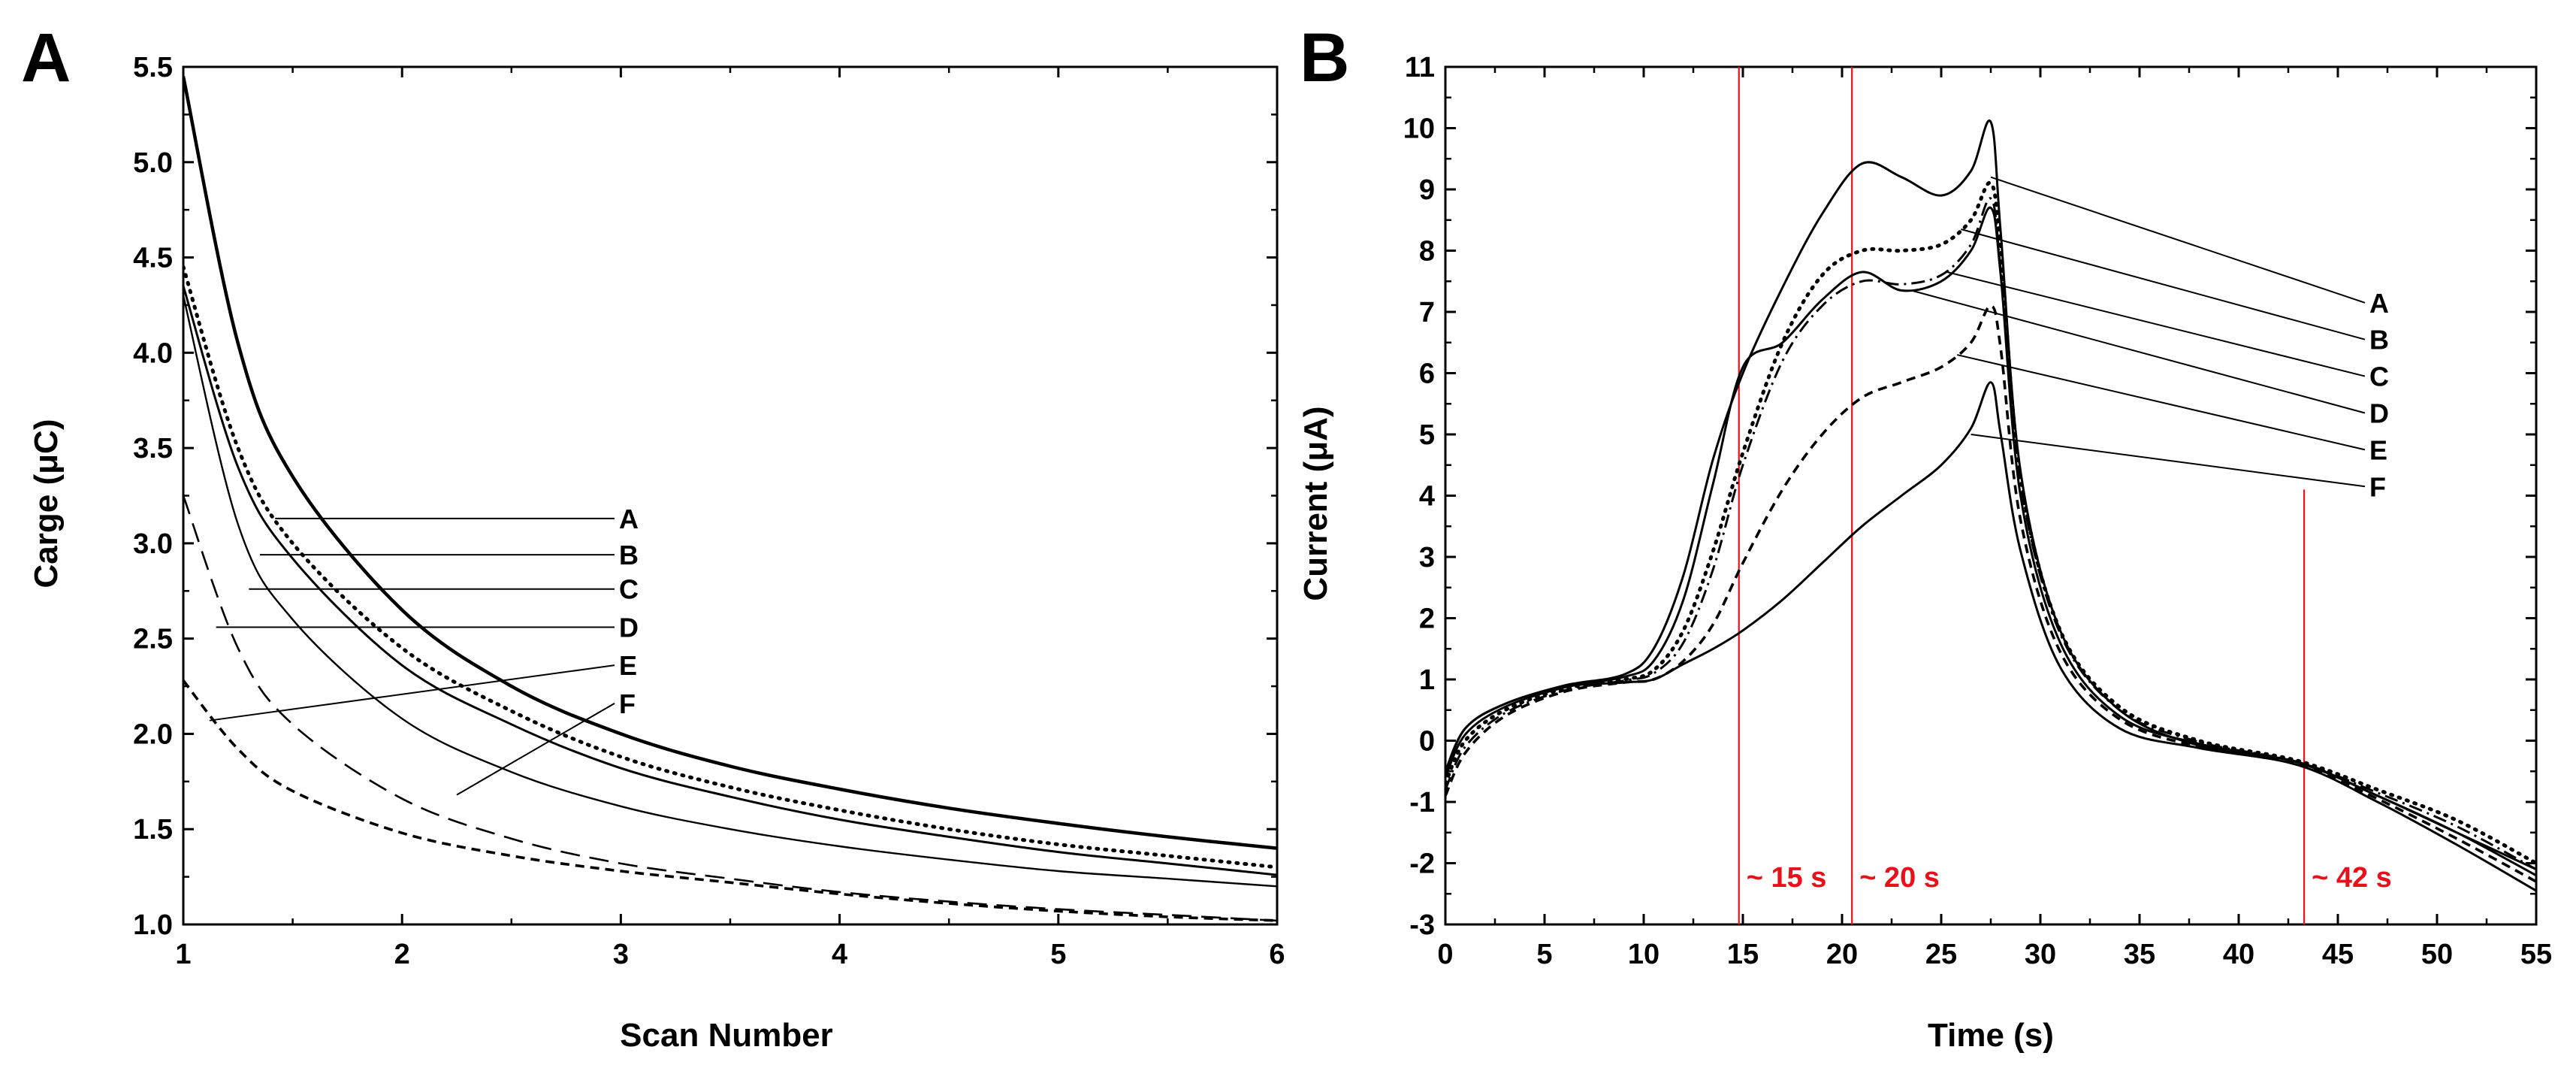 This screenshot has height=1071, width=2576. Describe the element at coordinates (2352, 878) in the screenshot. I see `marker-label: ~ 42 s` at that location.